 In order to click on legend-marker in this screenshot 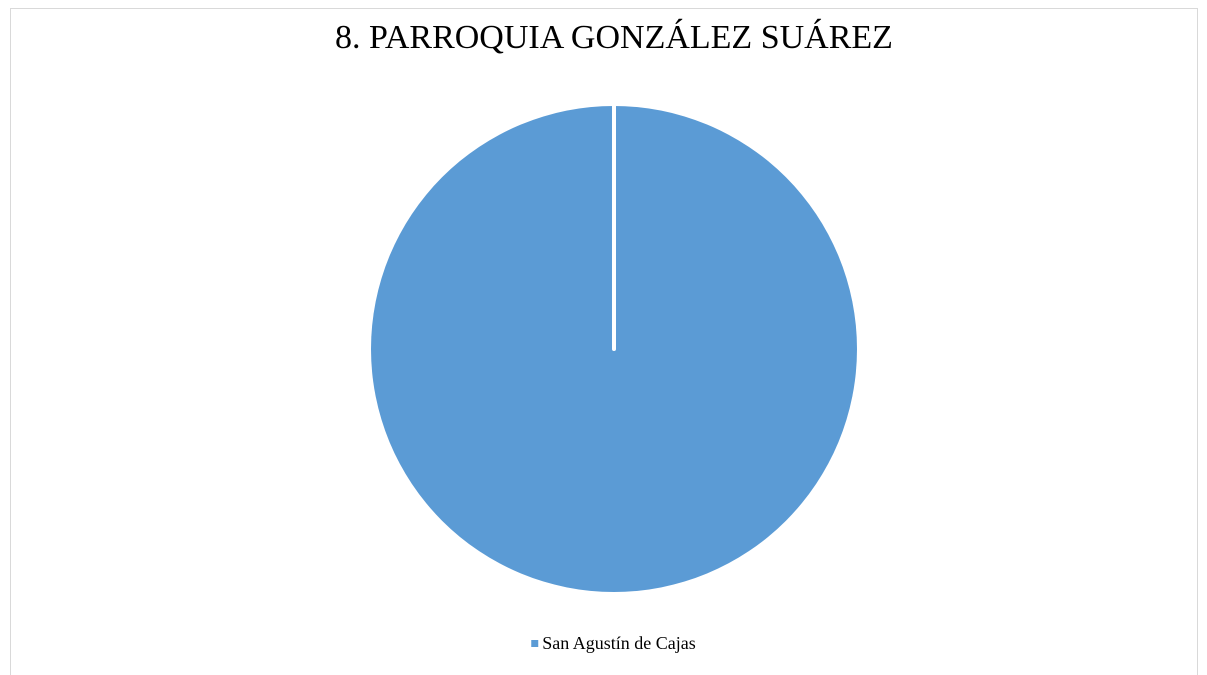, I will do `click(535, 643)`.